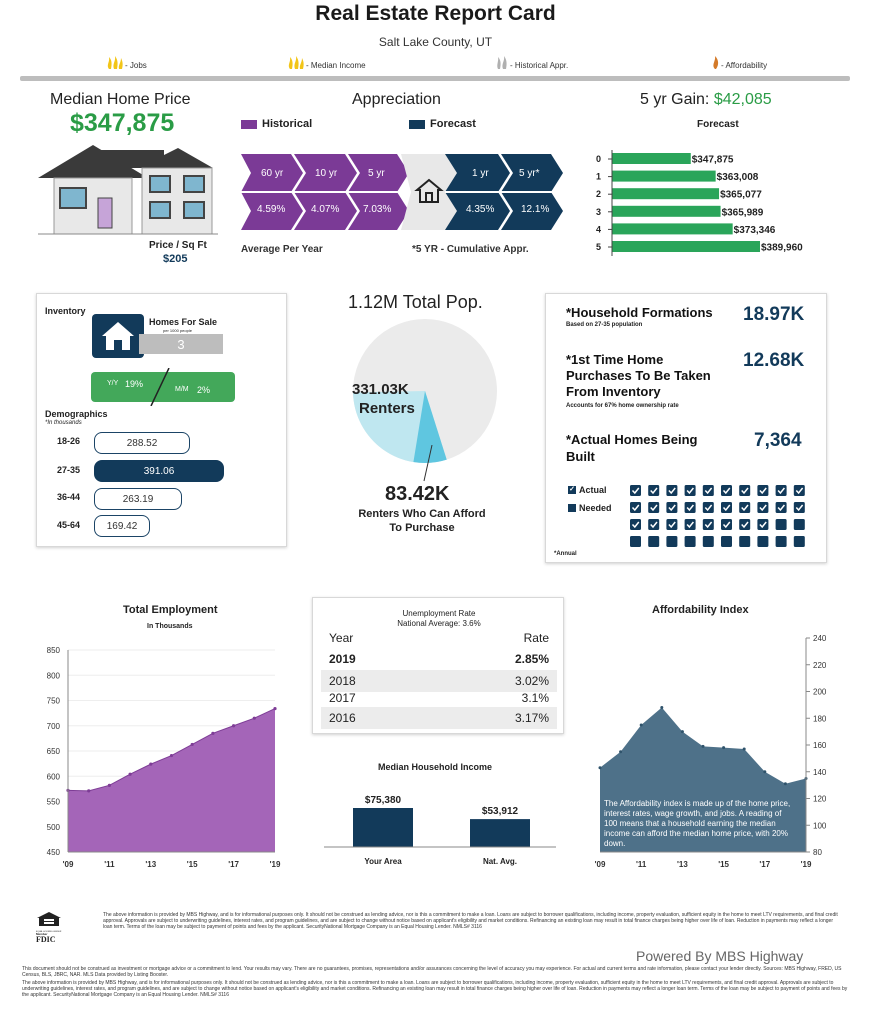 This screenshot has height=1024, width=871. I want to click on legend-median-income-label: - Median Income, so click(336, 65).